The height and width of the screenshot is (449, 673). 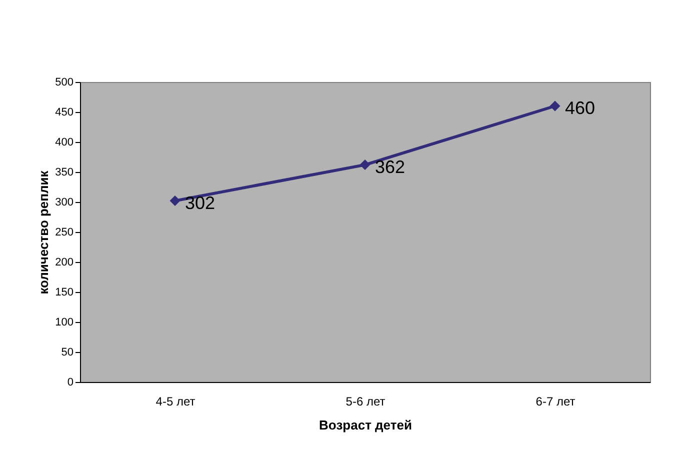 What do you see at coordinates (64, 142) in the screenshot?
I see `y-tick-label: 400` at bounding box center [64, 142].